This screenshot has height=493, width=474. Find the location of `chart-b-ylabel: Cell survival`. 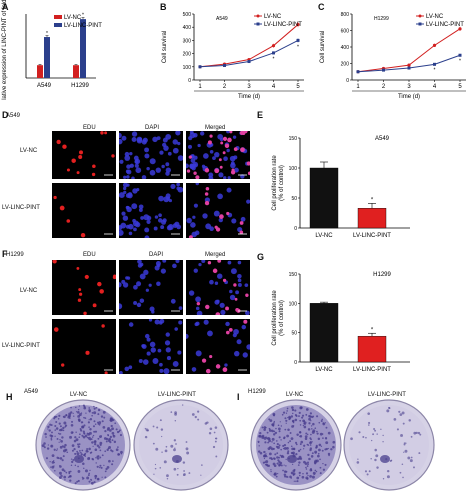

chart-b-ylabel: Cell survival is located at coordinates (165, 47).